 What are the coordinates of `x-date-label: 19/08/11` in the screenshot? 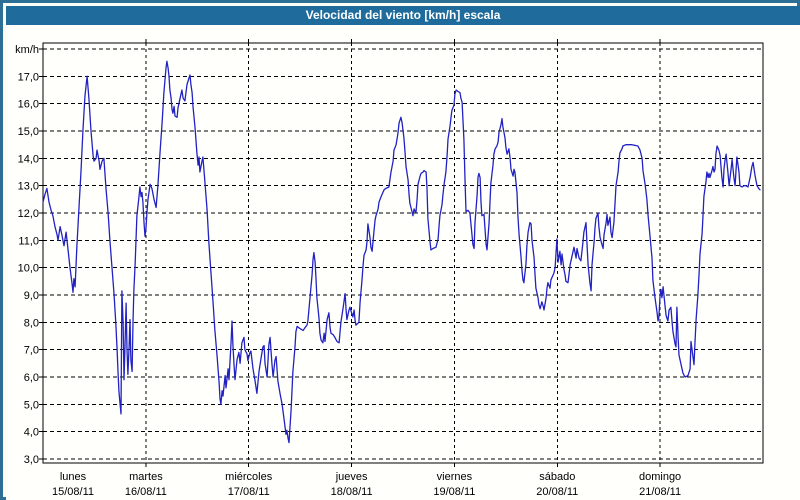 It's located at (454, 492).